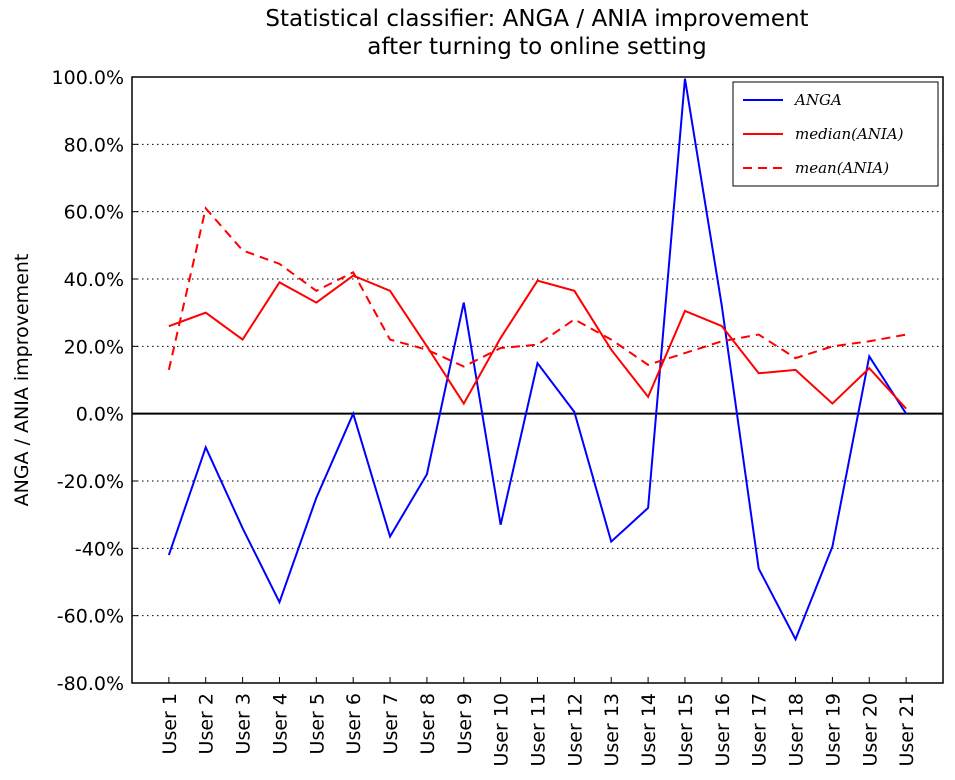  Describe the element at coordinates (833, 730) in the screenshot. I see `x-tick-label: User 19` at that location.